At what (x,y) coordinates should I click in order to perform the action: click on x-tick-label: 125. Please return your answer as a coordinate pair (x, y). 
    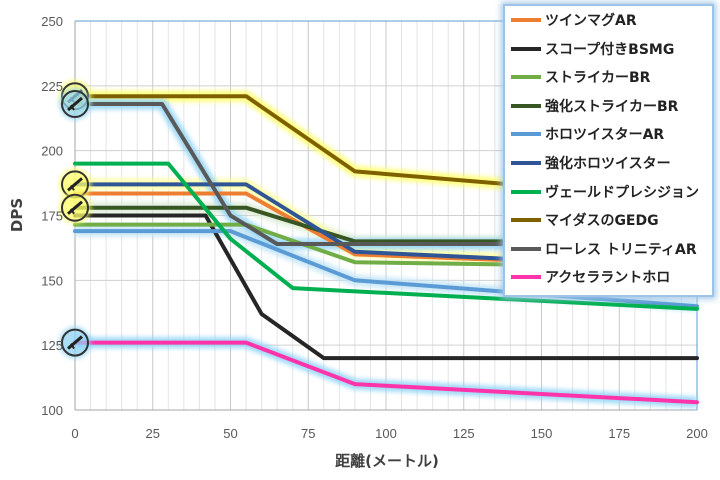
    Looking at the image, I should click on (464, 433).